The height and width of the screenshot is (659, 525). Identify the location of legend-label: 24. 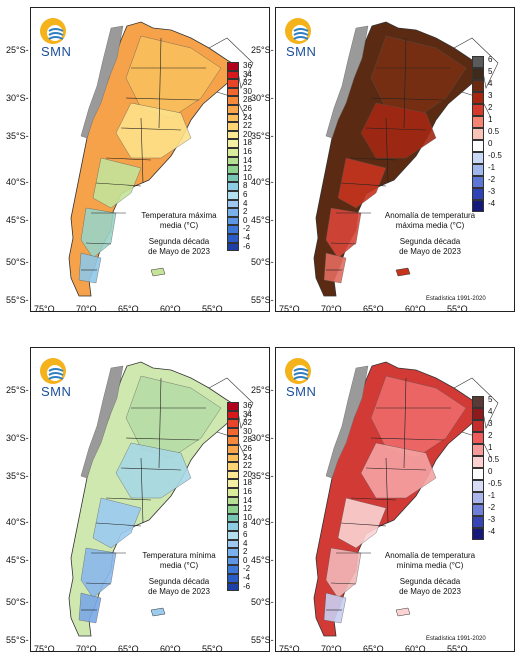
(247, 117).